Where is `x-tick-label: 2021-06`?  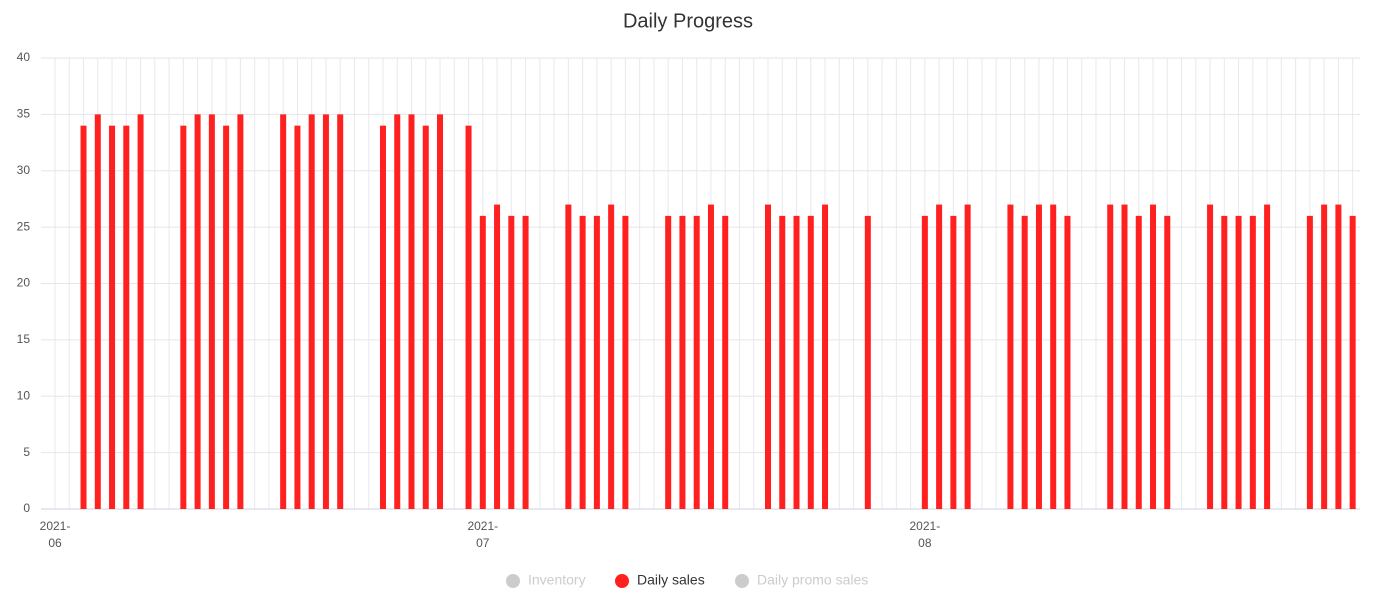 x-tick-label: 2021-06 is located at coordinates (55, 534).